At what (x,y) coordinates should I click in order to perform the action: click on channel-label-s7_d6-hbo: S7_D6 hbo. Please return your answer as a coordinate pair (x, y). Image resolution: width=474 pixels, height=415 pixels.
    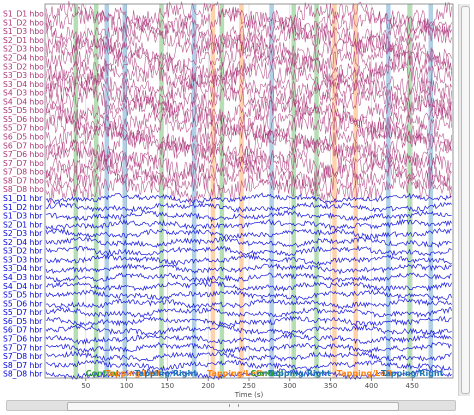
    Looking at the image, I should click on (23, 154).